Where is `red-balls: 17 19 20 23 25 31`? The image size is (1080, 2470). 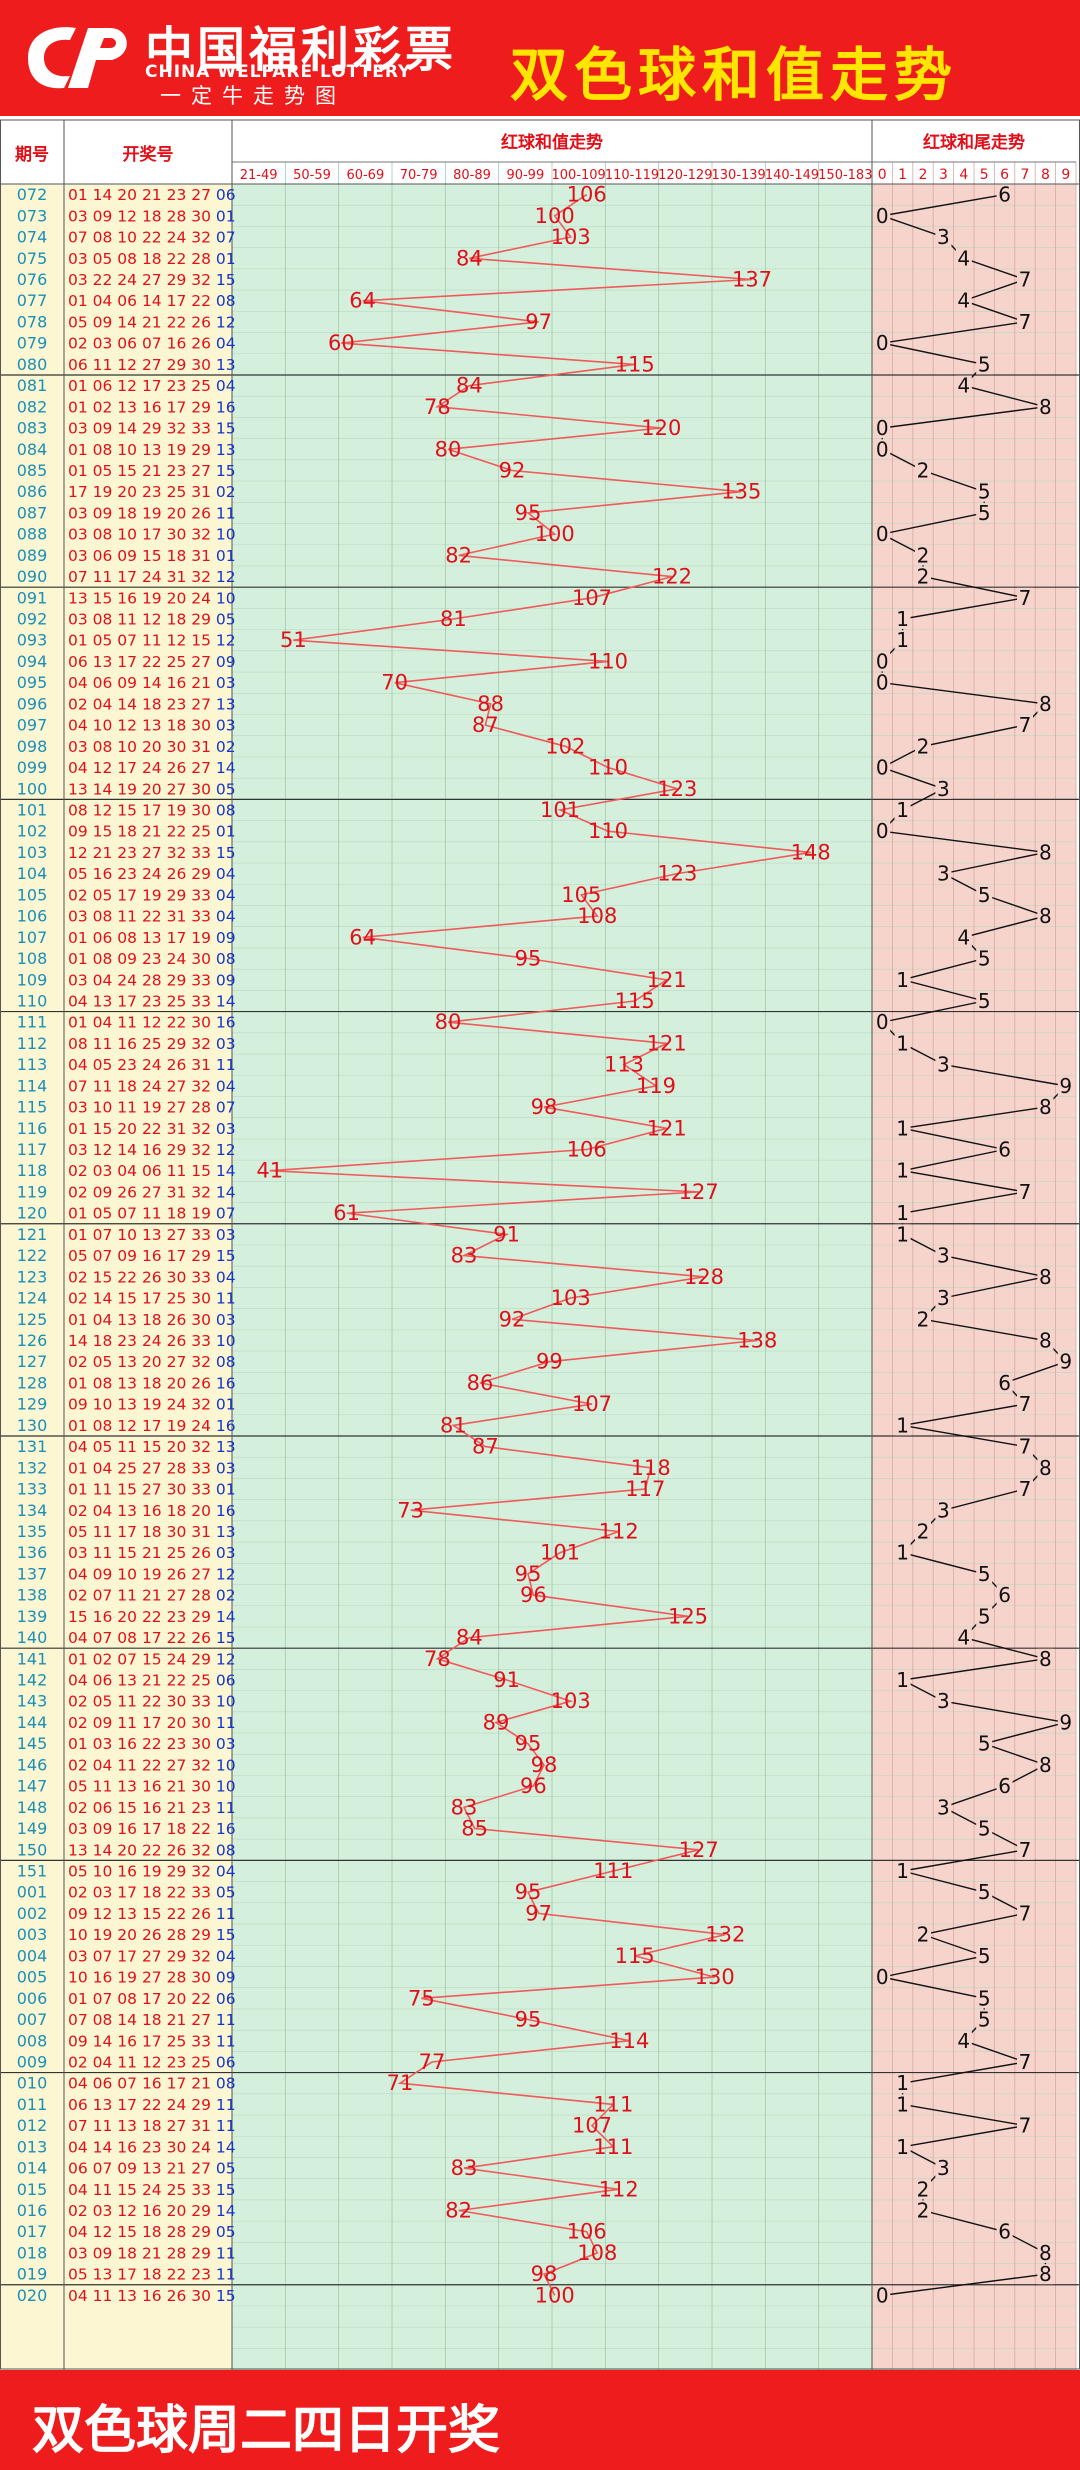
red-balls: 17 19 20 23 25 31 is located at coordinates (142, 492).